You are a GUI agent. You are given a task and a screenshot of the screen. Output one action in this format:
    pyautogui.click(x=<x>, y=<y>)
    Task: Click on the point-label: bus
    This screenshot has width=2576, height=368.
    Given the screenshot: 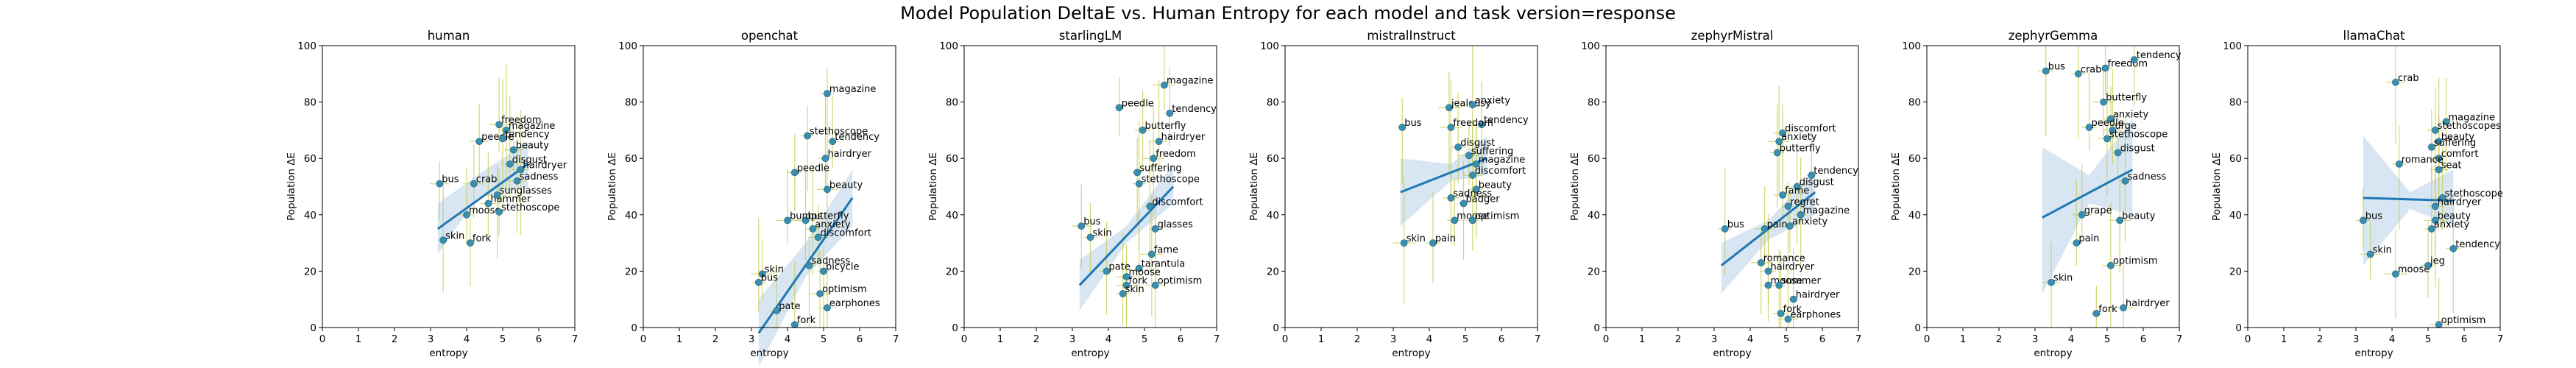 What is the action you would take?
    pyautogui.click(x=1091, y=221)
    